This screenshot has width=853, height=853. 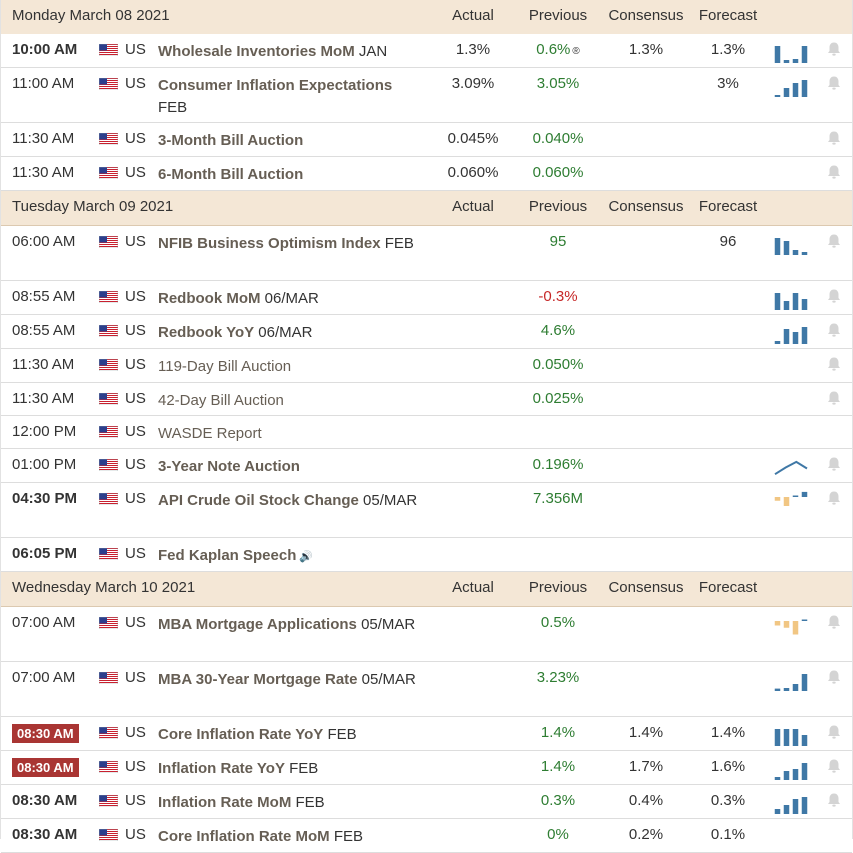 I want to click on event-row: 11:30 AM US 119-Day Bill Auction 0.050%, so click(x=426, y=366).